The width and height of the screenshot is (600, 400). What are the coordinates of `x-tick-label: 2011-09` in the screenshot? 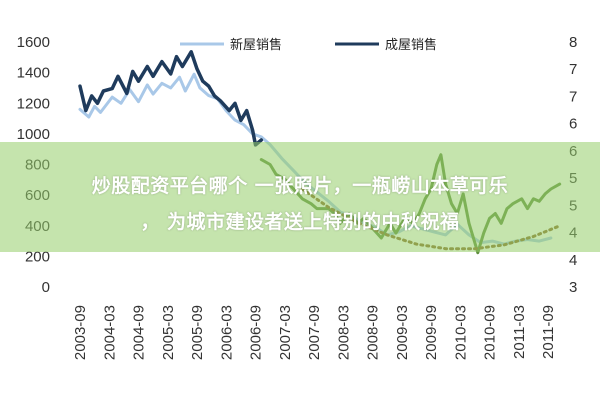 It's located at (548, 332).